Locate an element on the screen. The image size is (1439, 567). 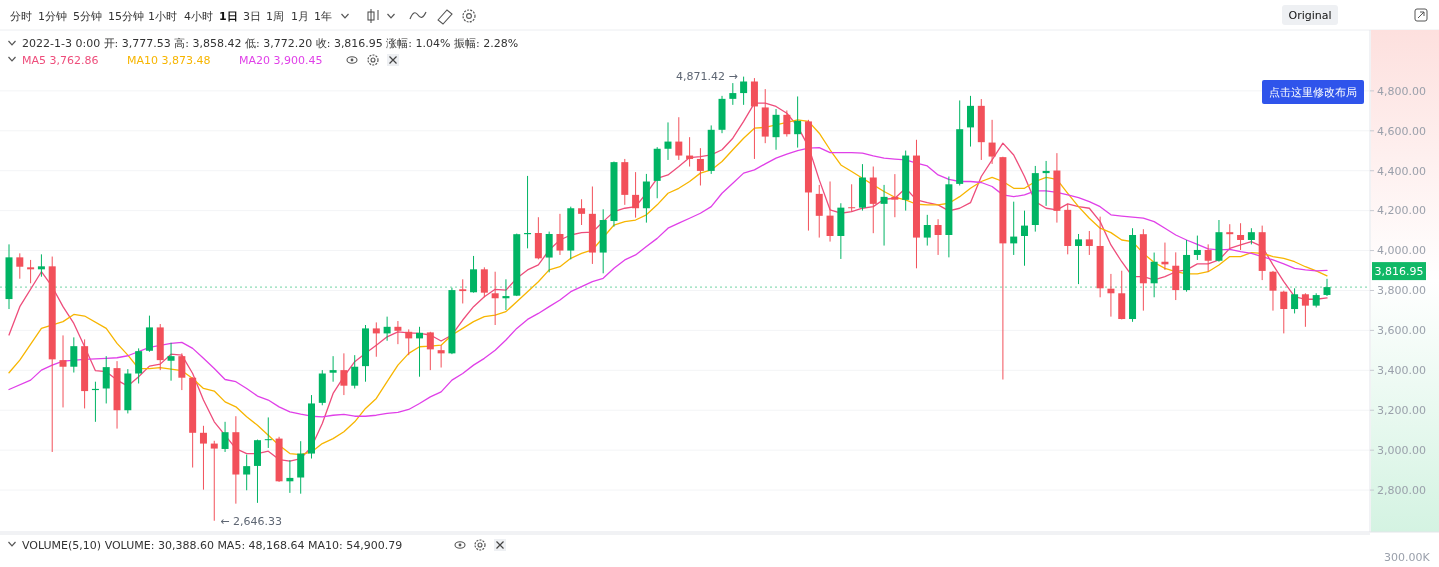
y-tick-label: 4,200.00 is located at coordinates (1401, 211).